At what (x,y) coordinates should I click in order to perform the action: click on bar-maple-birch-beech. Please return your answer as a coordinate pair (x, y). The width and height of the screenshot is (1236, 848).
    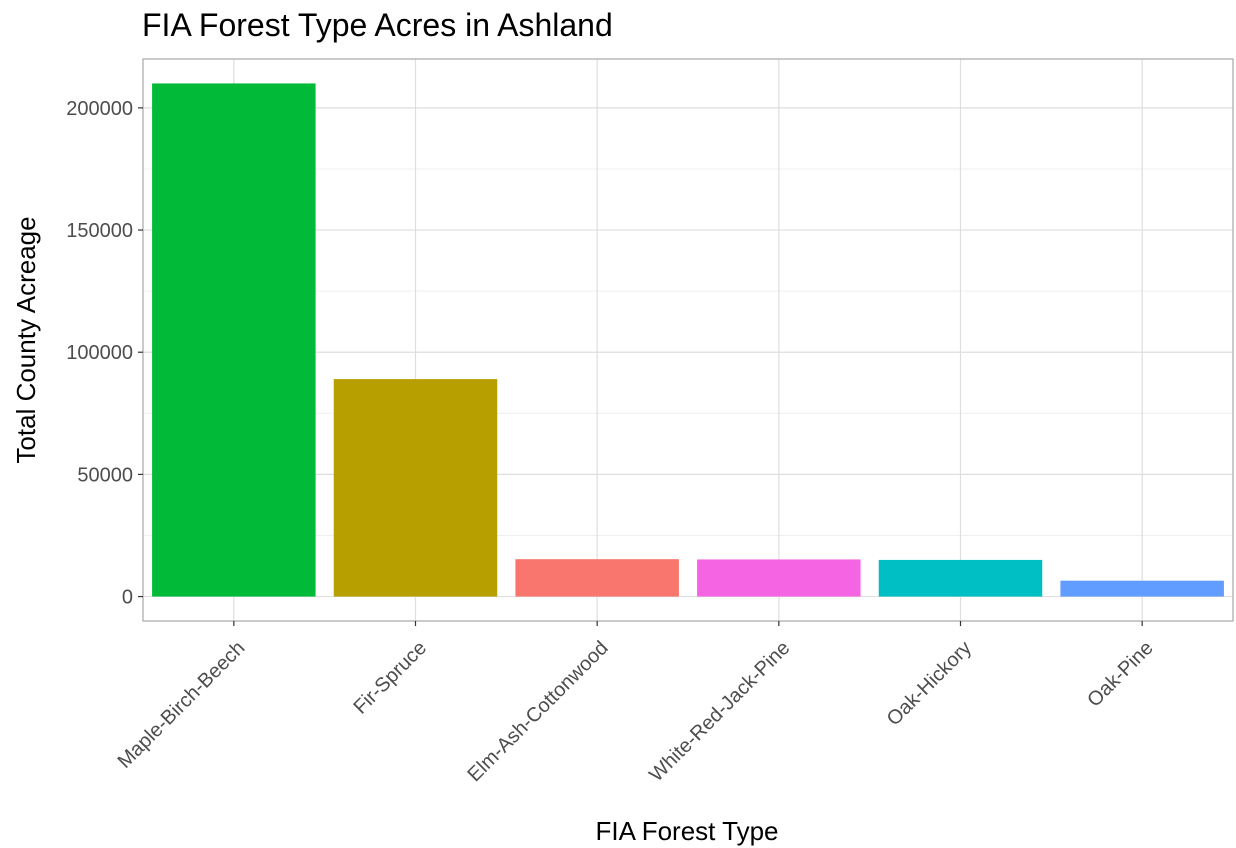
    Looking at the image, I should click on (234, 340).